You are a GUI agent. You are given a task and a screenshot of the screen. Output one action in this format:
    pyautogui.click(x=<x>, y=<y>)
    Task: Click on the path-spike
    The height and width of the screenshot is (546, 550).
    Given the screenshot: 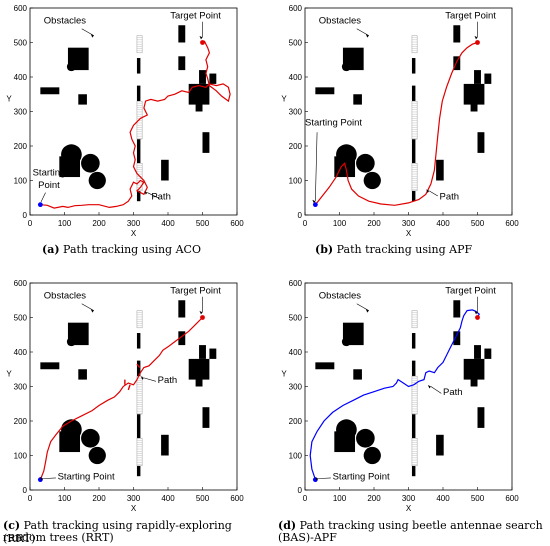 What is the action you would take?
    pyautogui.click(x=138, y=365)
    